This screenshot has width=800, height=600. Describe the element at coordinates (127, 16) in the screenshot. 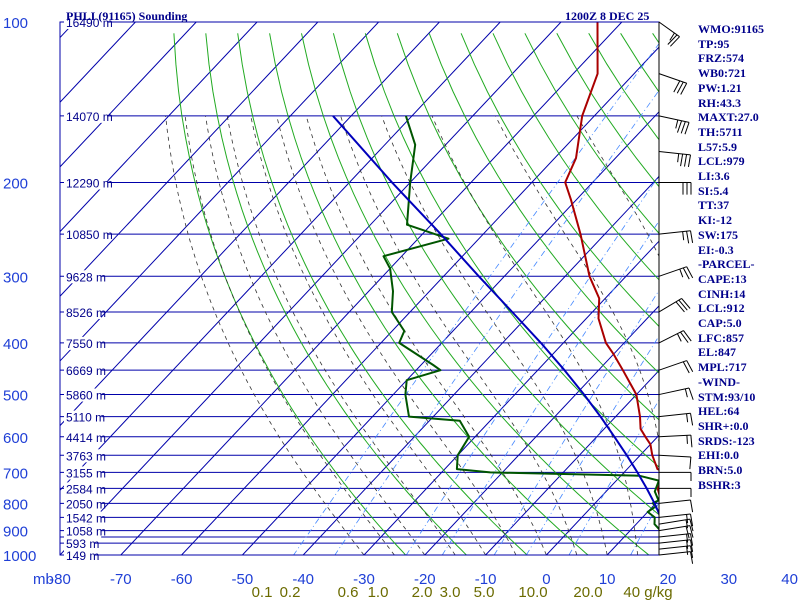

I see `chart-title: PHLI (91165) Sounding` at that location.